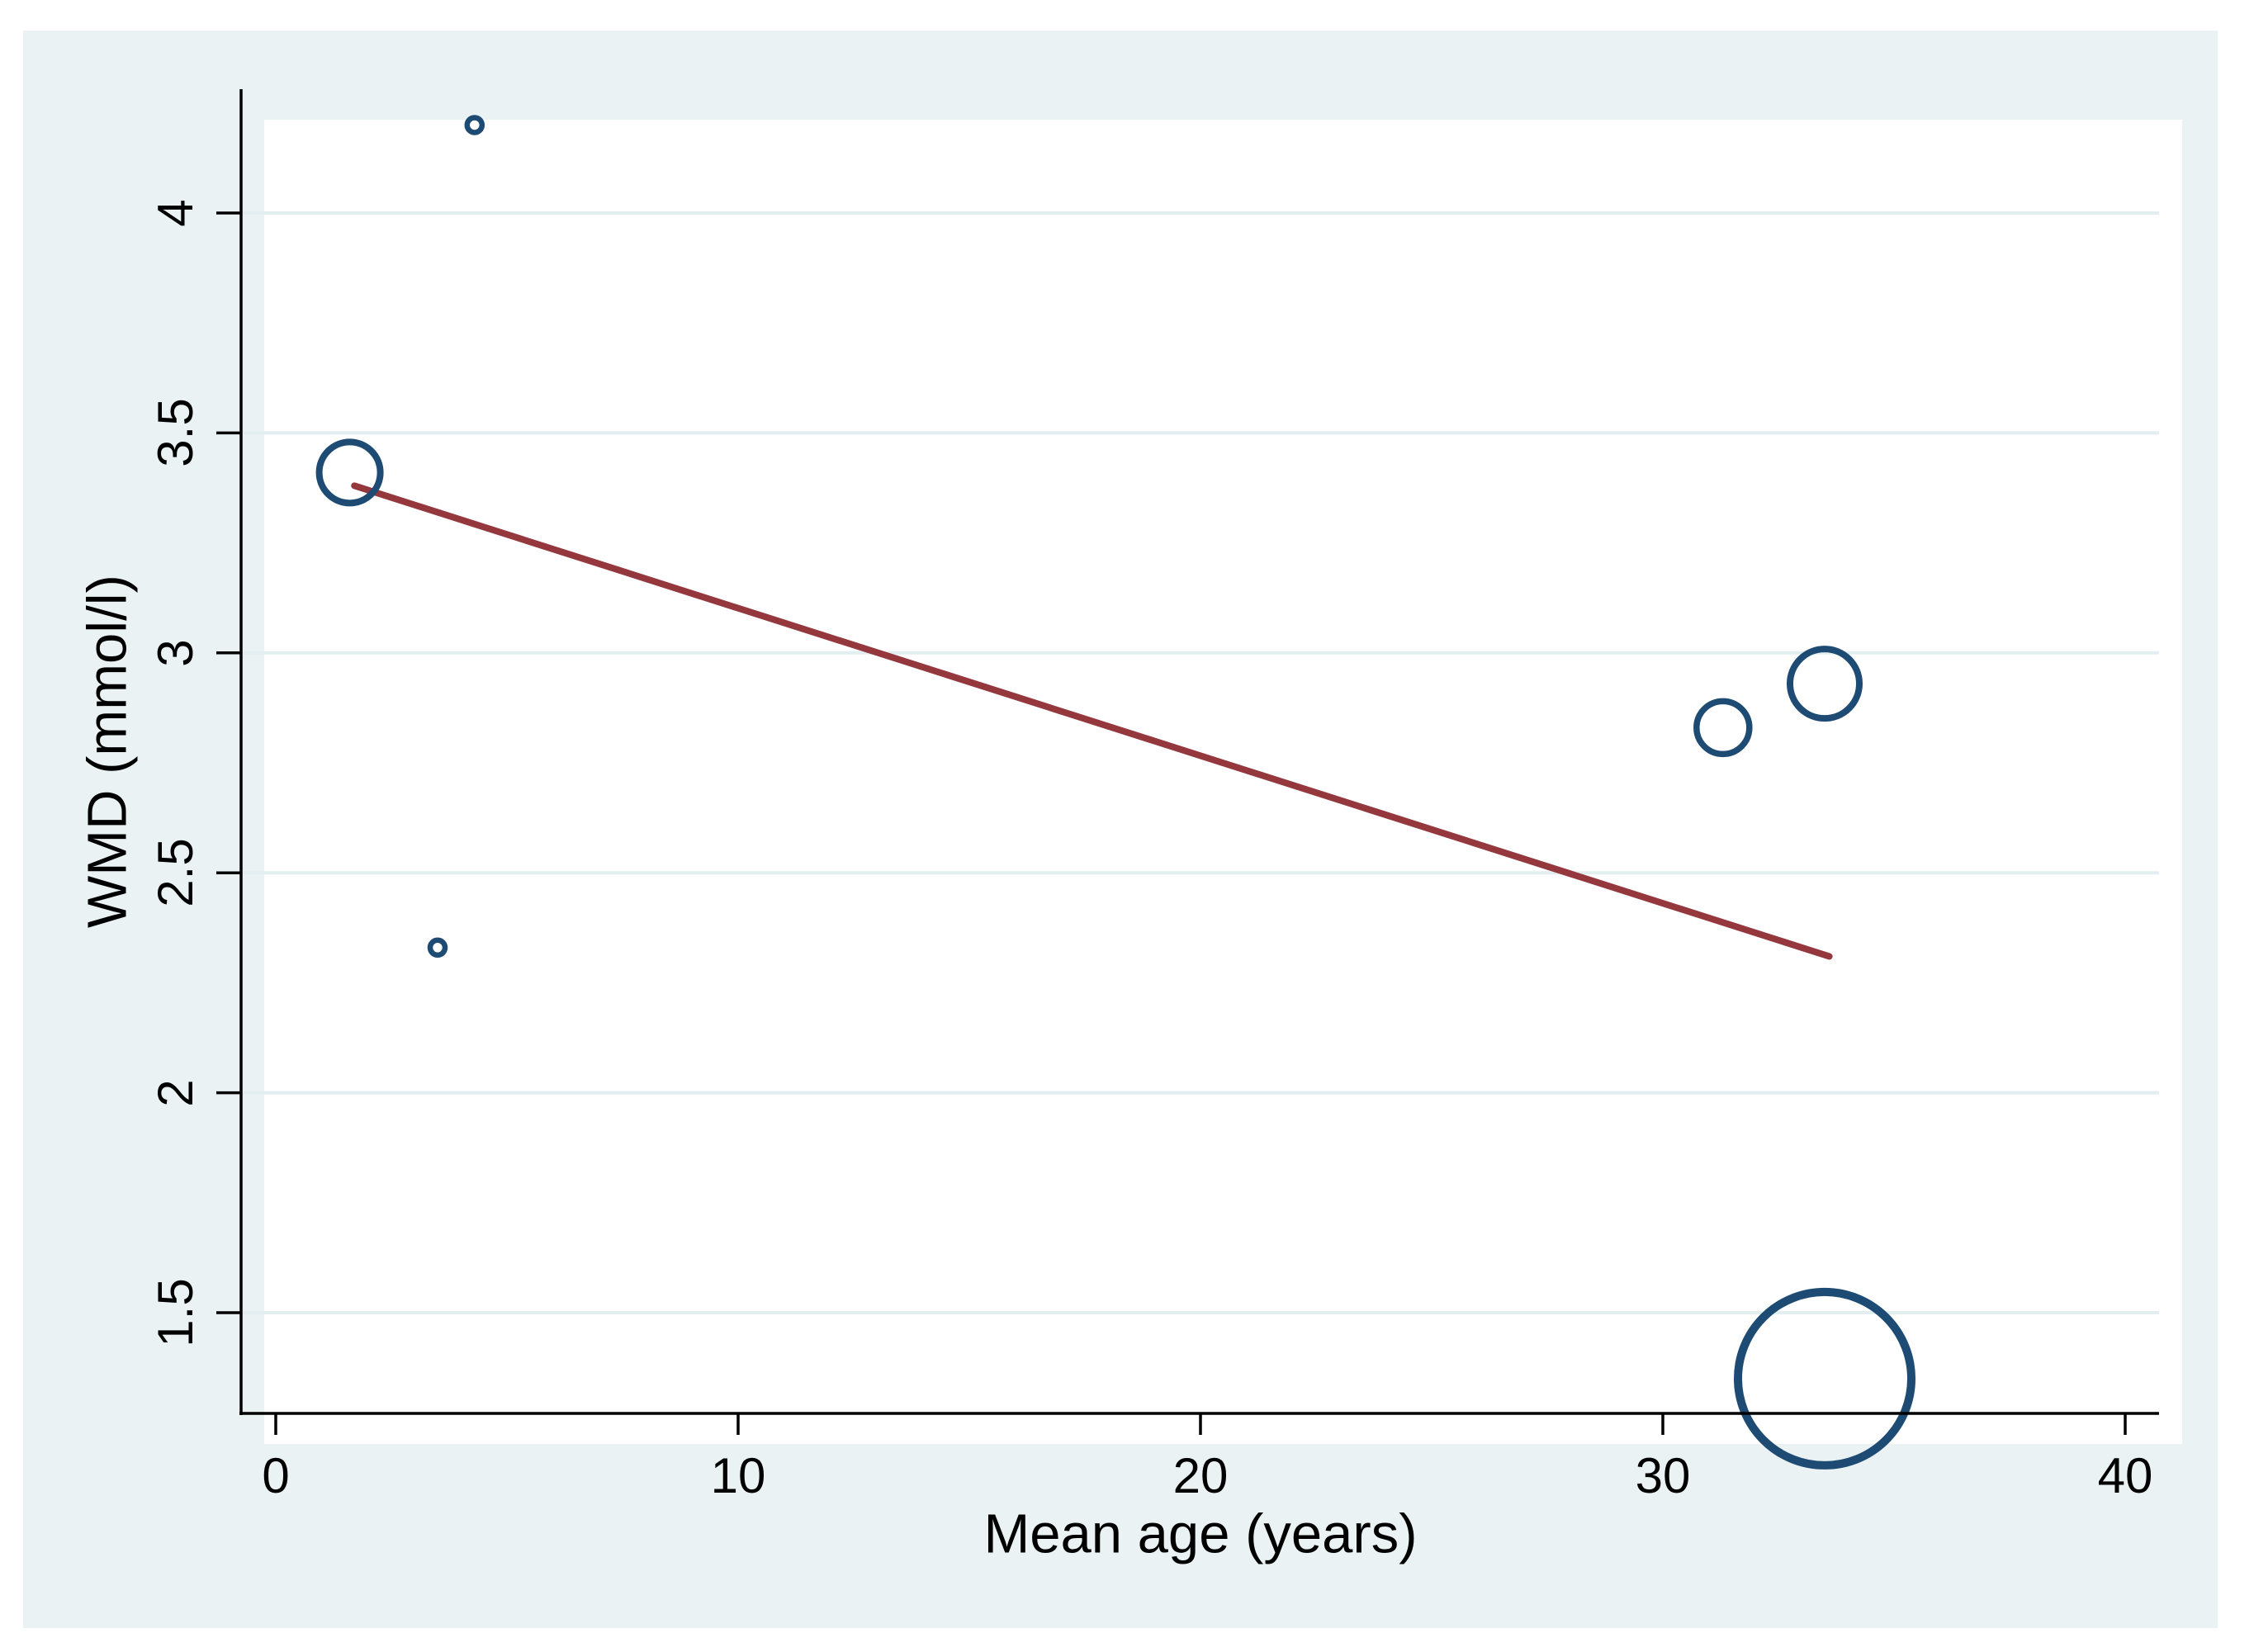 The image size is (2254, 1652). I want to click on x-axis-title: Mean age (years), so click(1200, 1534).